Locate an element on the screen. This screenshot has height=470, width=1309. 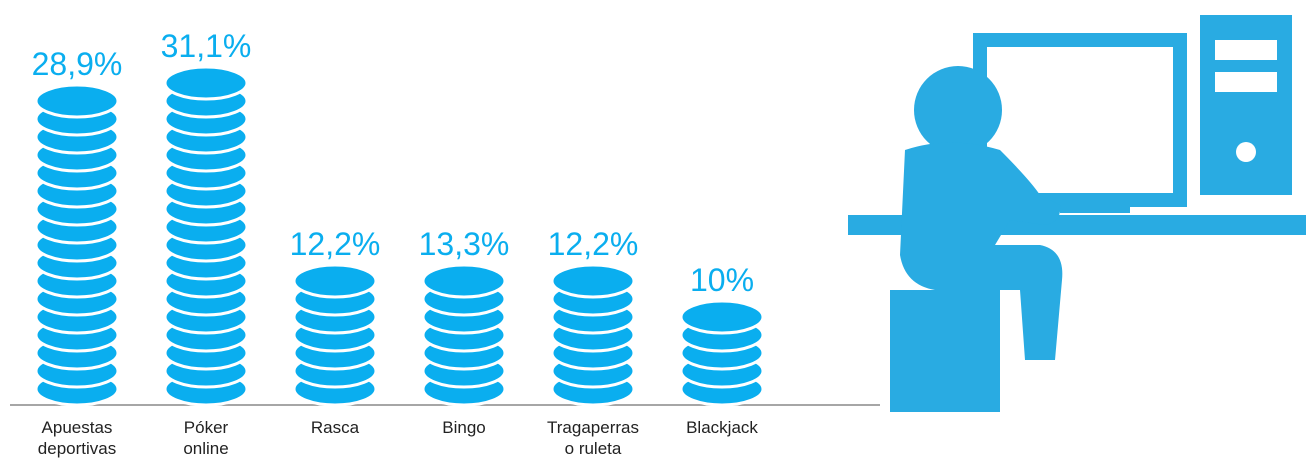
category-label: Bingo is located at coordinates (464, 427).